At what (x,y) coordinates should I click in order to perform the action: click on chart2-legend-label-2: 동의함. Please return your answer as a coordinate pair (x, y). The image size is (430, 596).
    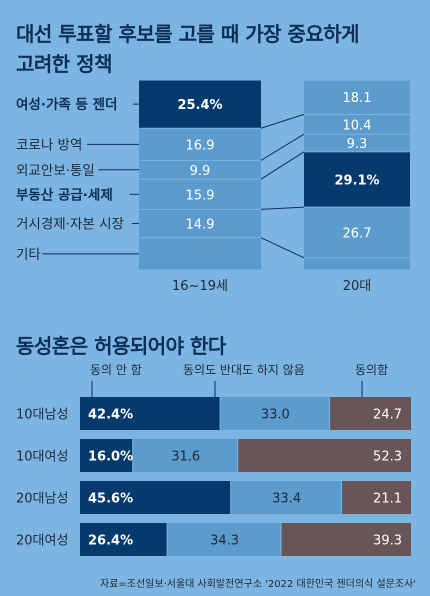
    Looking at the image, I should click on (371, 370).